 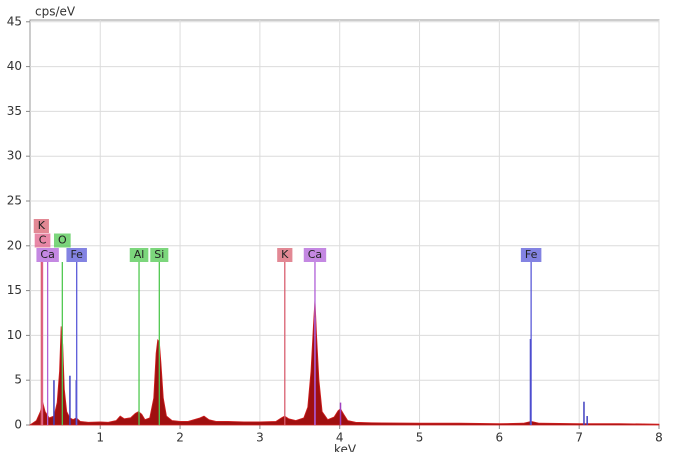 I want to click on y-axis-label: cps/eV, so click(x=55, y=12).